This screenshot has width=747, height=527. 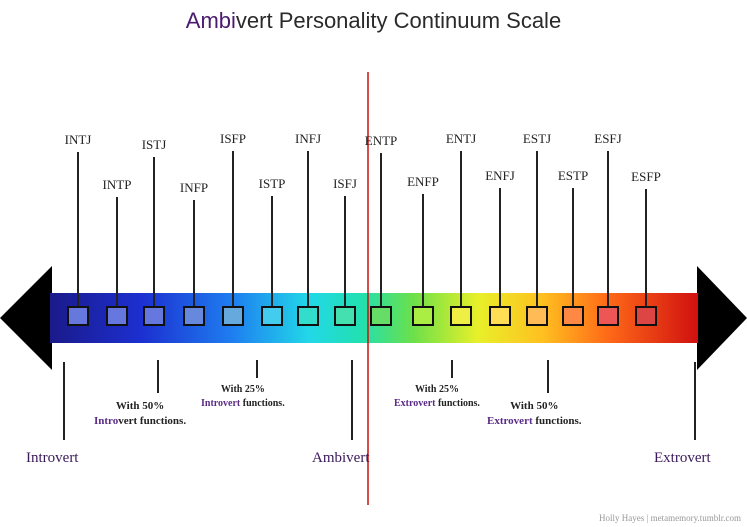 I want to click on type-label: ESFP, so click(x=646, y=176).